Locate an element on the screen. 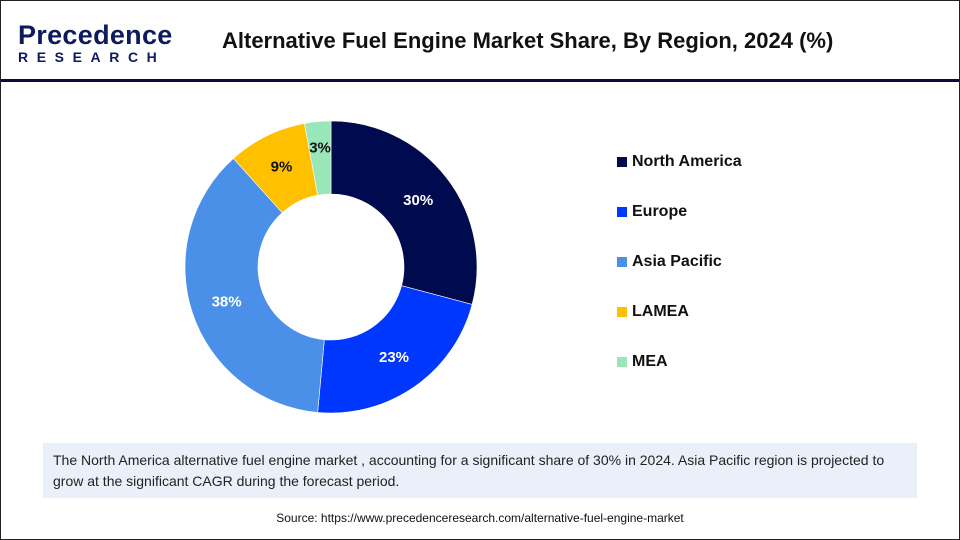 The image size is (960, 540). legend: North America Europe Asia Pacific LAMEA MEA is located at coordinates (679, 275).